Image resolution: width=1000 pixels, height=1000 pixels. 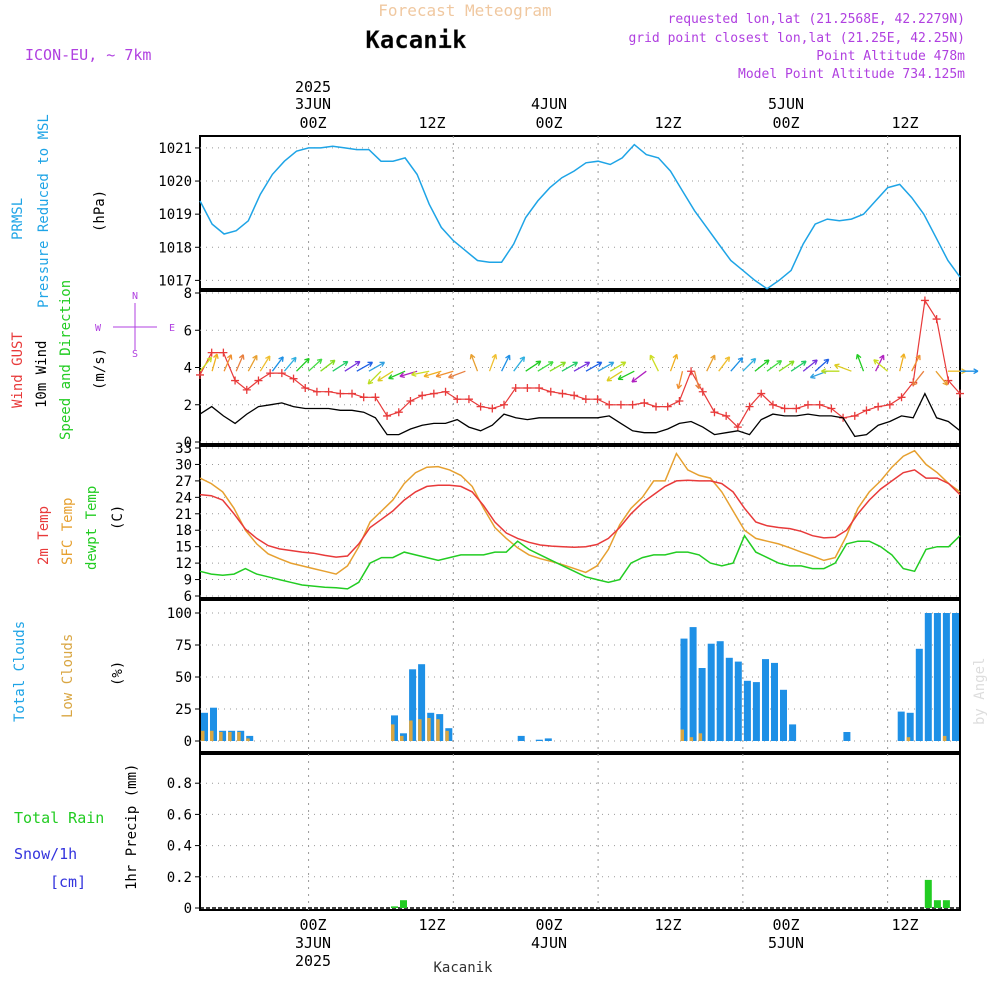 I want to click on compass-s: S, so click(x=135, y=354).